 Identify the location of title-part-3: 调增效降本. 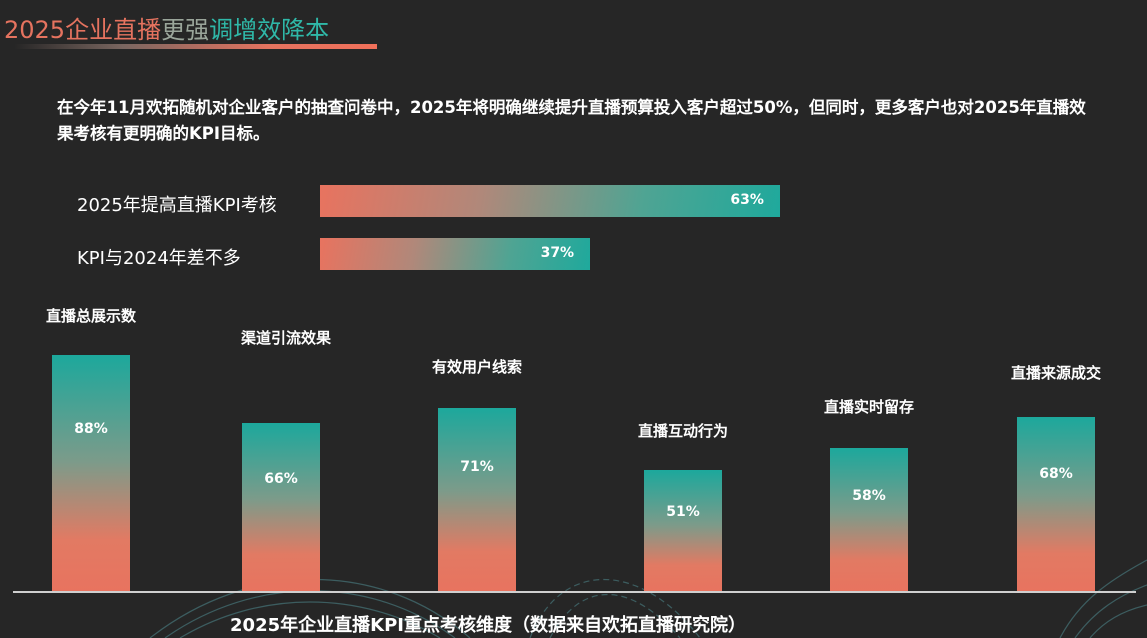
(269, 30).